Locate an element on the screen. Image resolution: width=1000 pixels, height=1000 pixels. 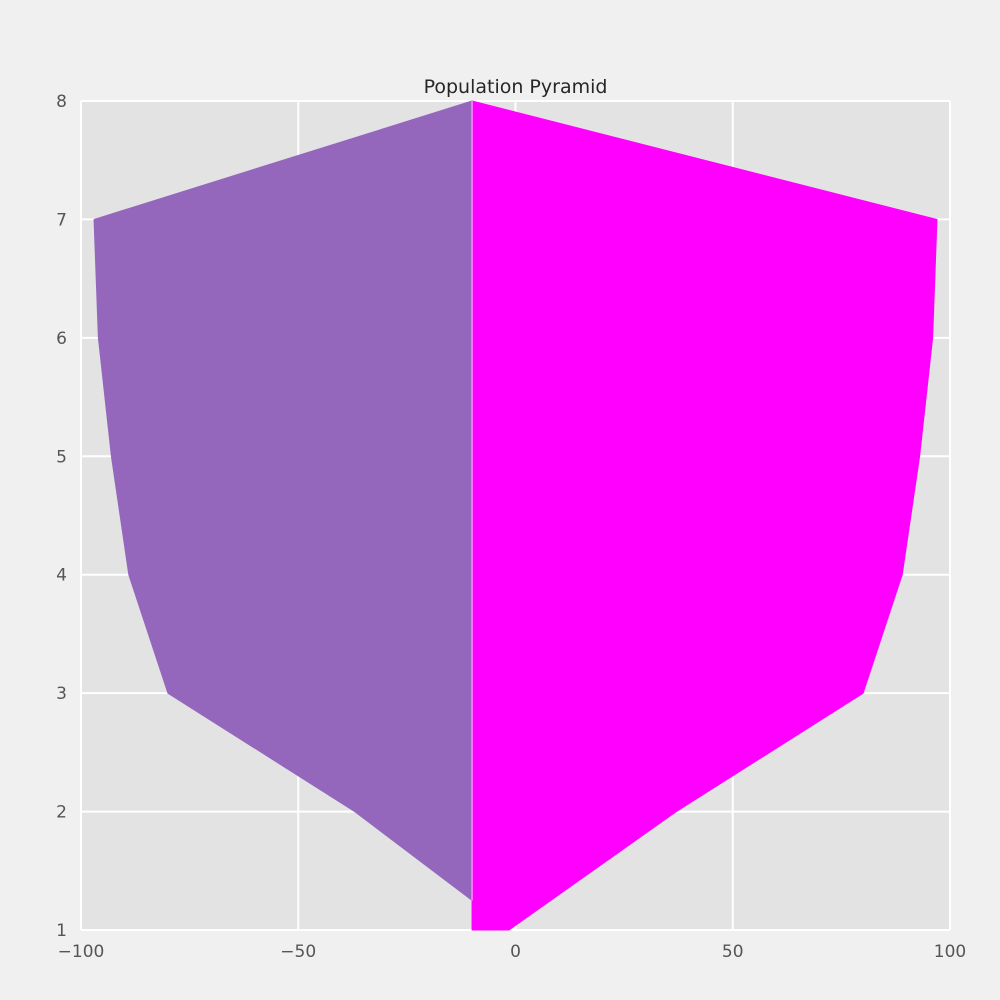
y-tick-label: 3 is located at coordinates (61, 694).